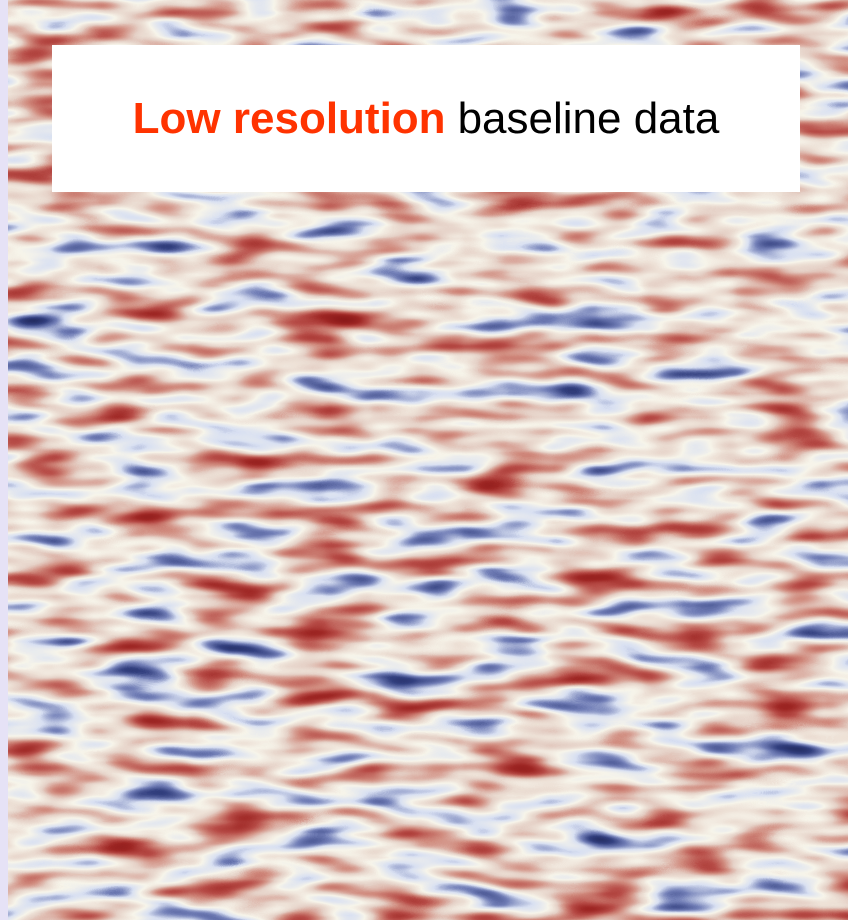 Image resolution: width=848 pixels, height=920 pixels. Describe the element at coordinates (588, 118) in the screenshot. I see `caption-rest: baseline data` at that location.